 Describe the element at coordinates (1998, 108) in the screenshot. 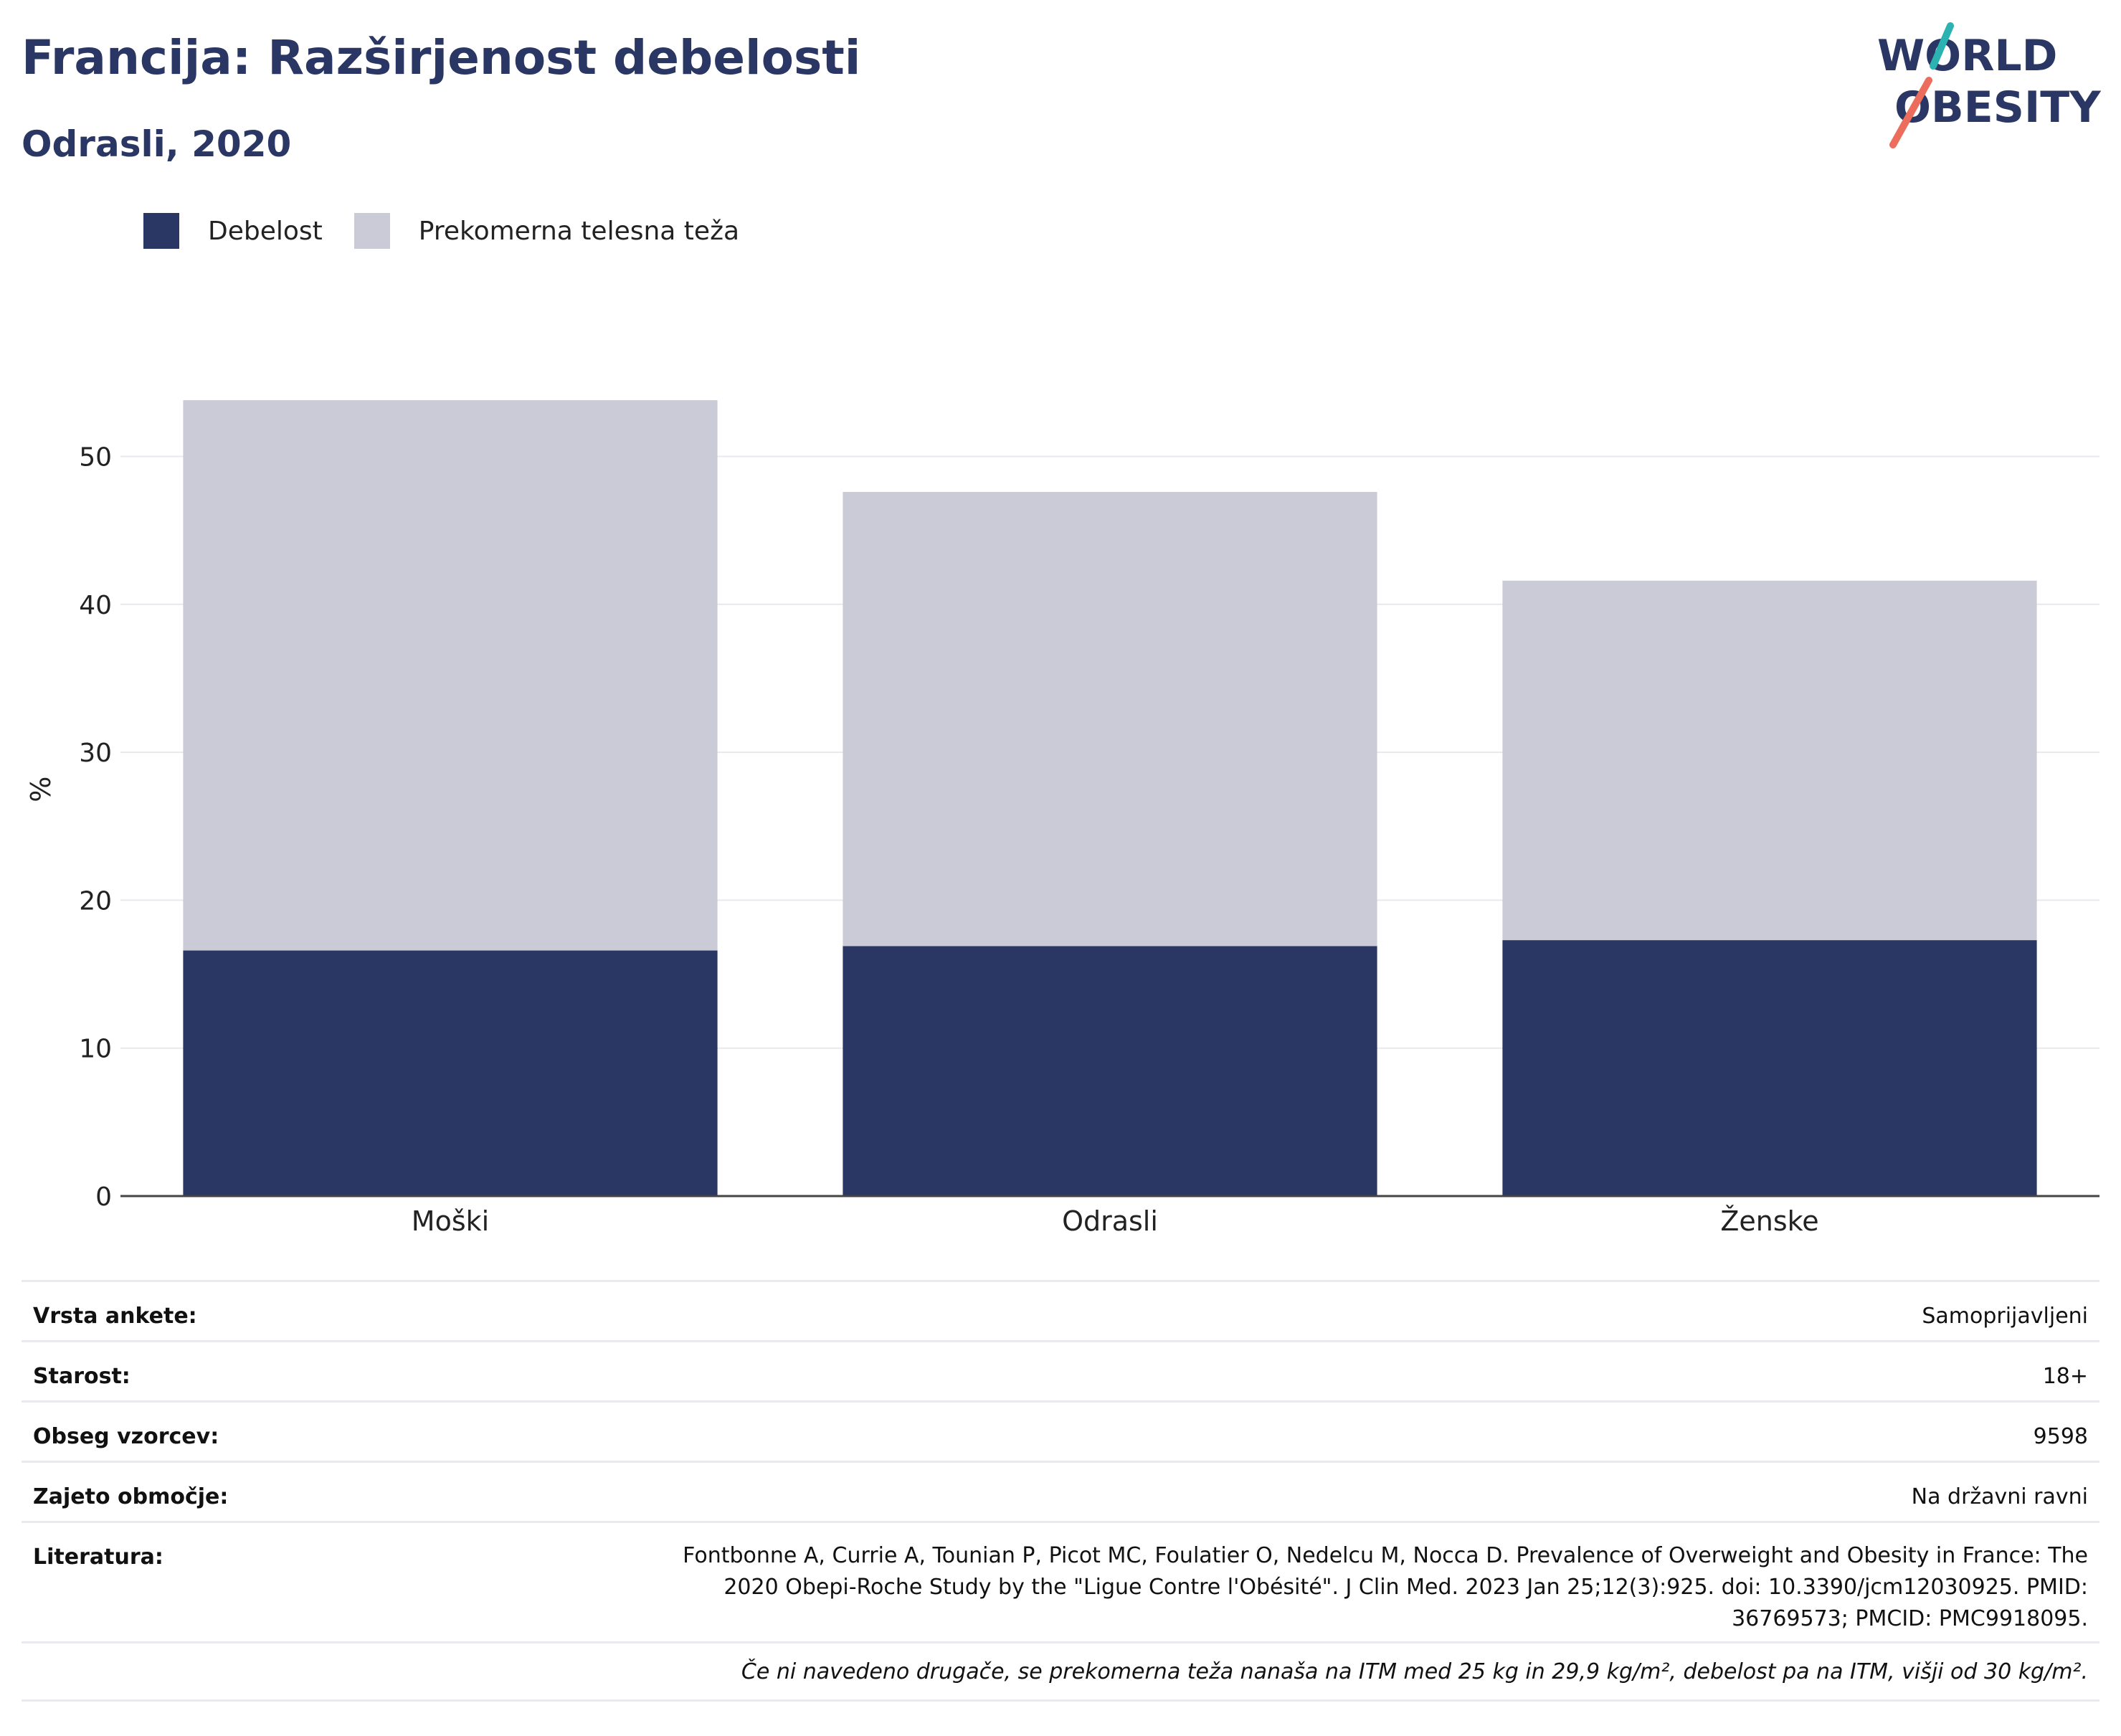

I see `logo-line2: OBESITY` at that location.